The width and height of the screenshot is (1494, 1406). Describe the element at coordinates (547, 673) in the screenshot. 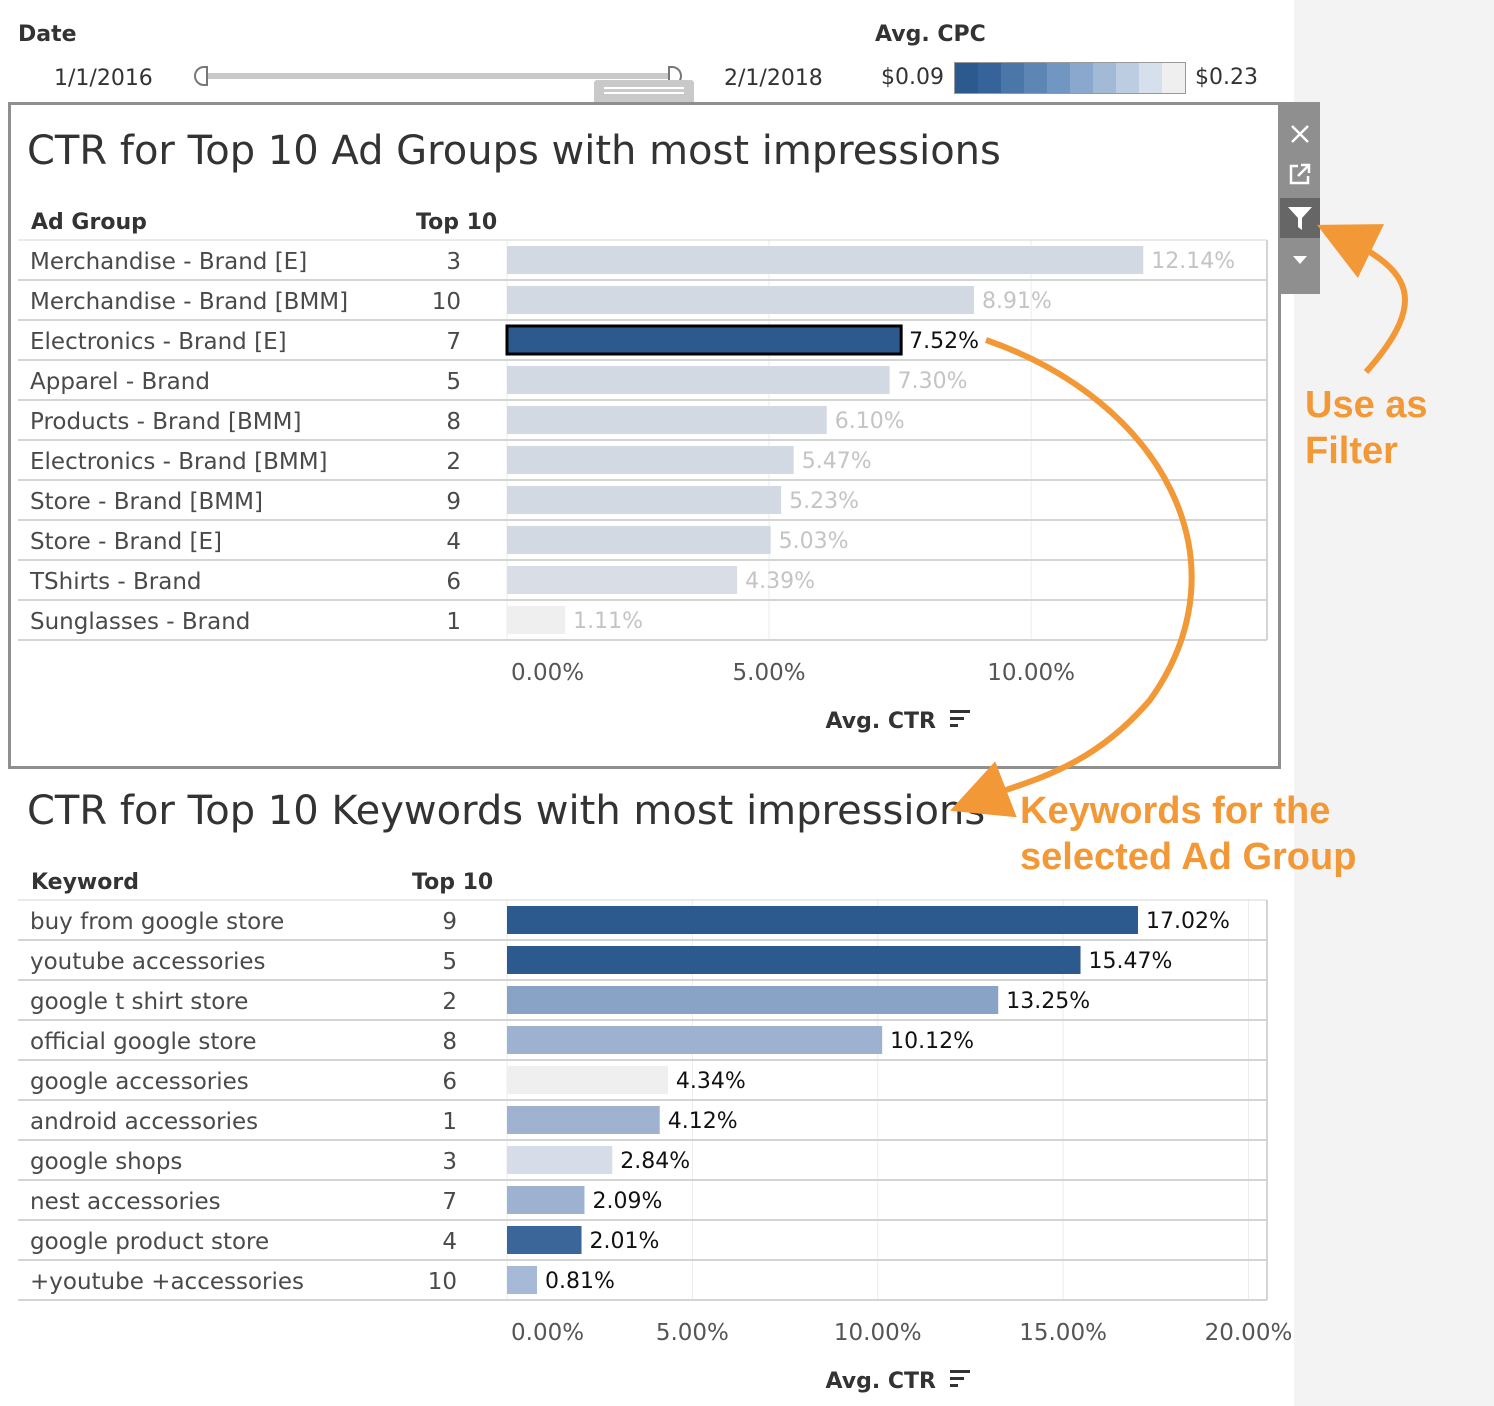

I see `x-tick-label: 0.00%` at that location.